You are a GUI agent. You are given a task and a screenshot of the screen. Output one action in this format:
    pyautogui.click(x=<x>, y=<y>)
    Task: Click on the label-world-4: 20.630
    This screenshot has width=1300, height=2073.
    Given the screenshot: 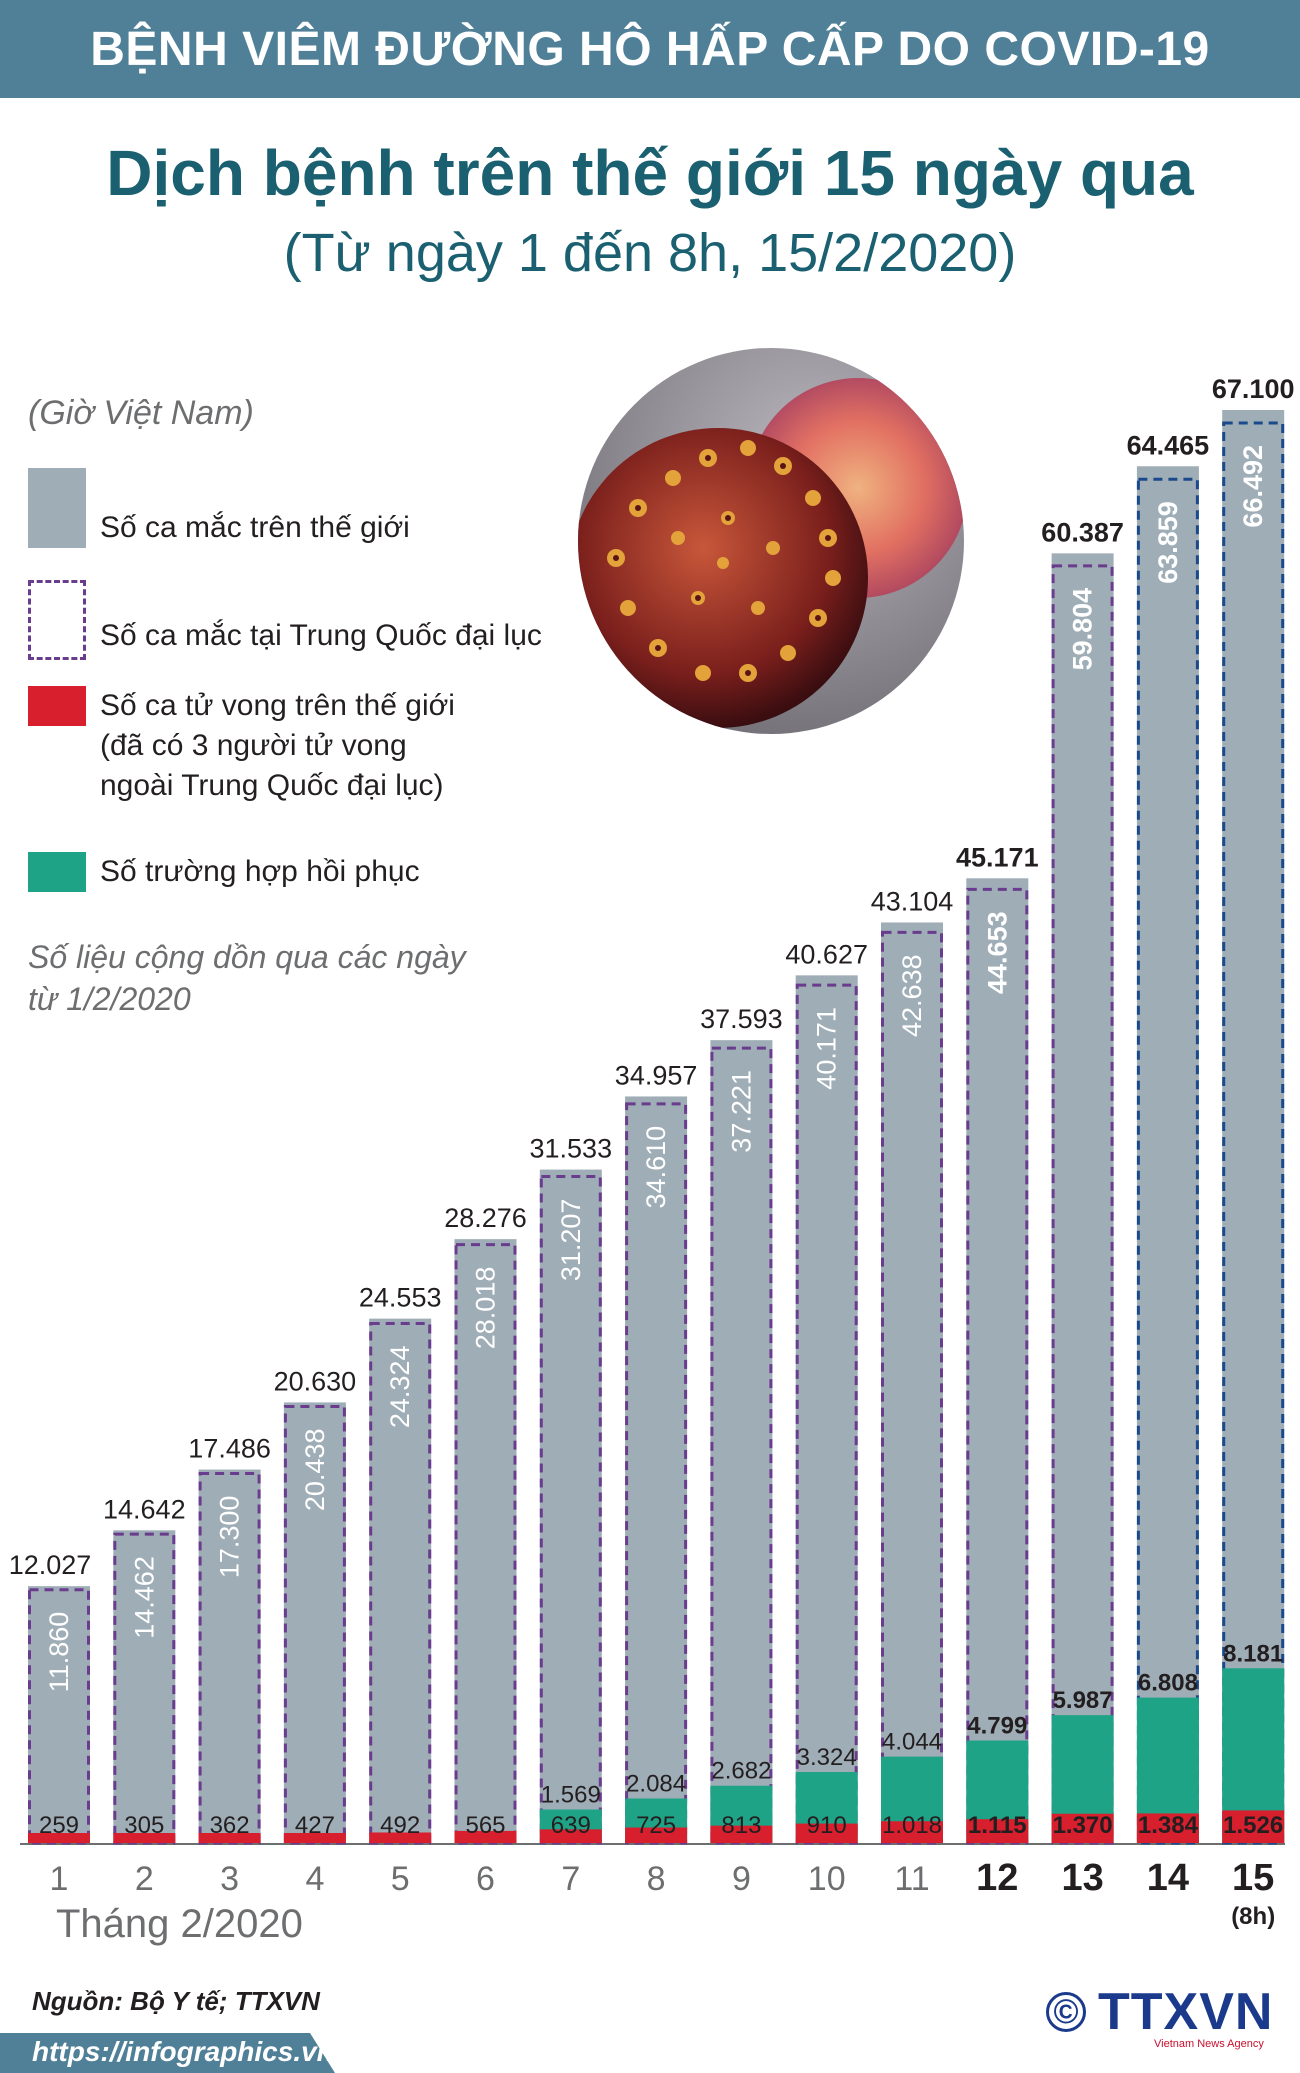 What is the action you would take?
    pyautogui.click(x=315, y=1381)
    